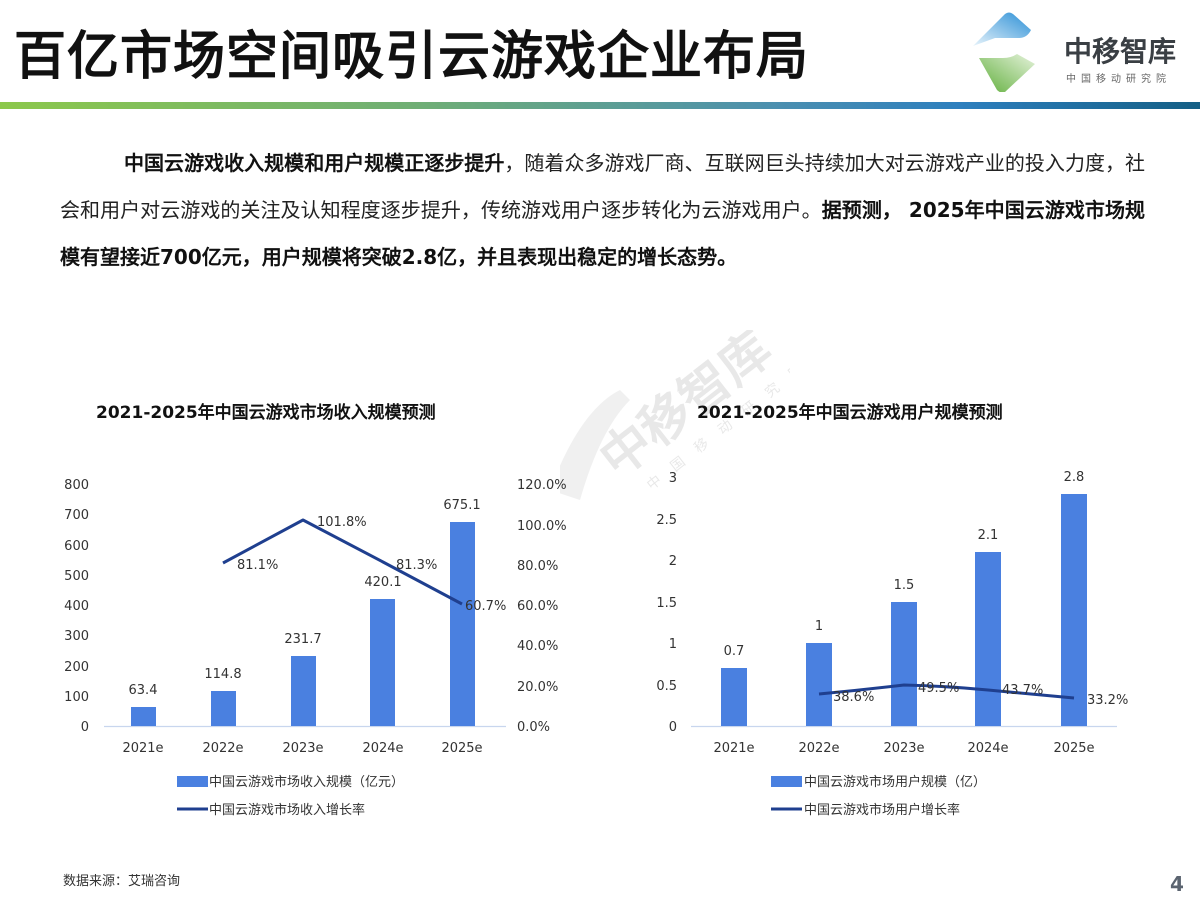 This screenshot has height=900, width=1200. Describe the element at coordinates (1118, 79) in the screenshot. I see `logo-subtitle: 中国移动研究院` at that location.